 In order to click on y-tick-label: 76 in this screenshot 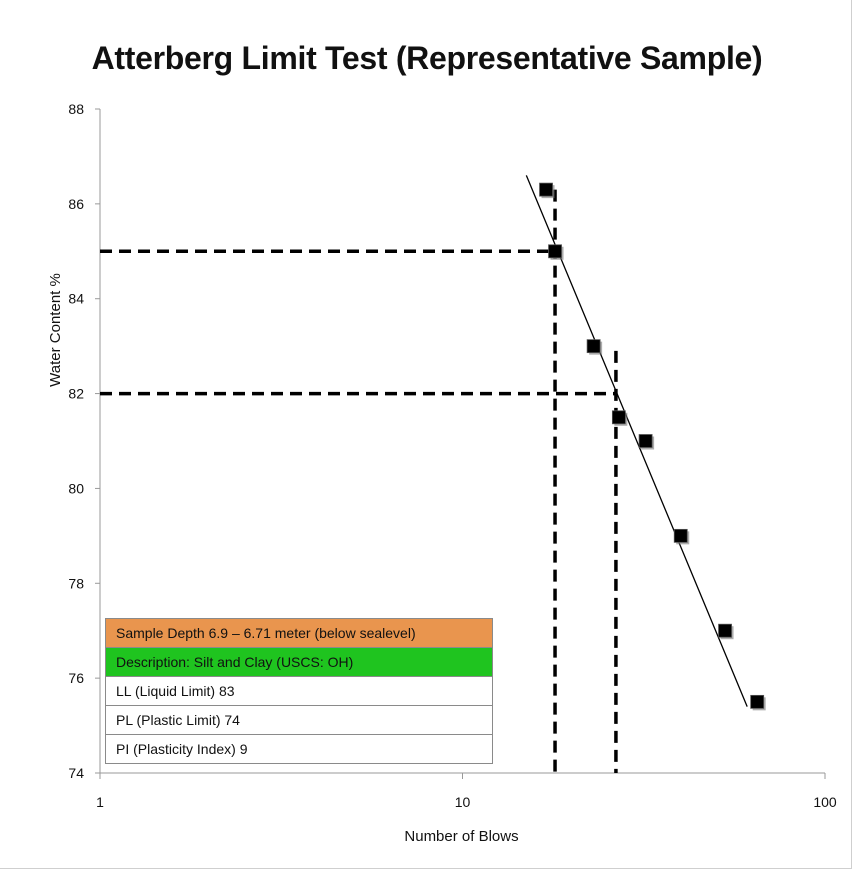, I will do `click(76, 678)`.